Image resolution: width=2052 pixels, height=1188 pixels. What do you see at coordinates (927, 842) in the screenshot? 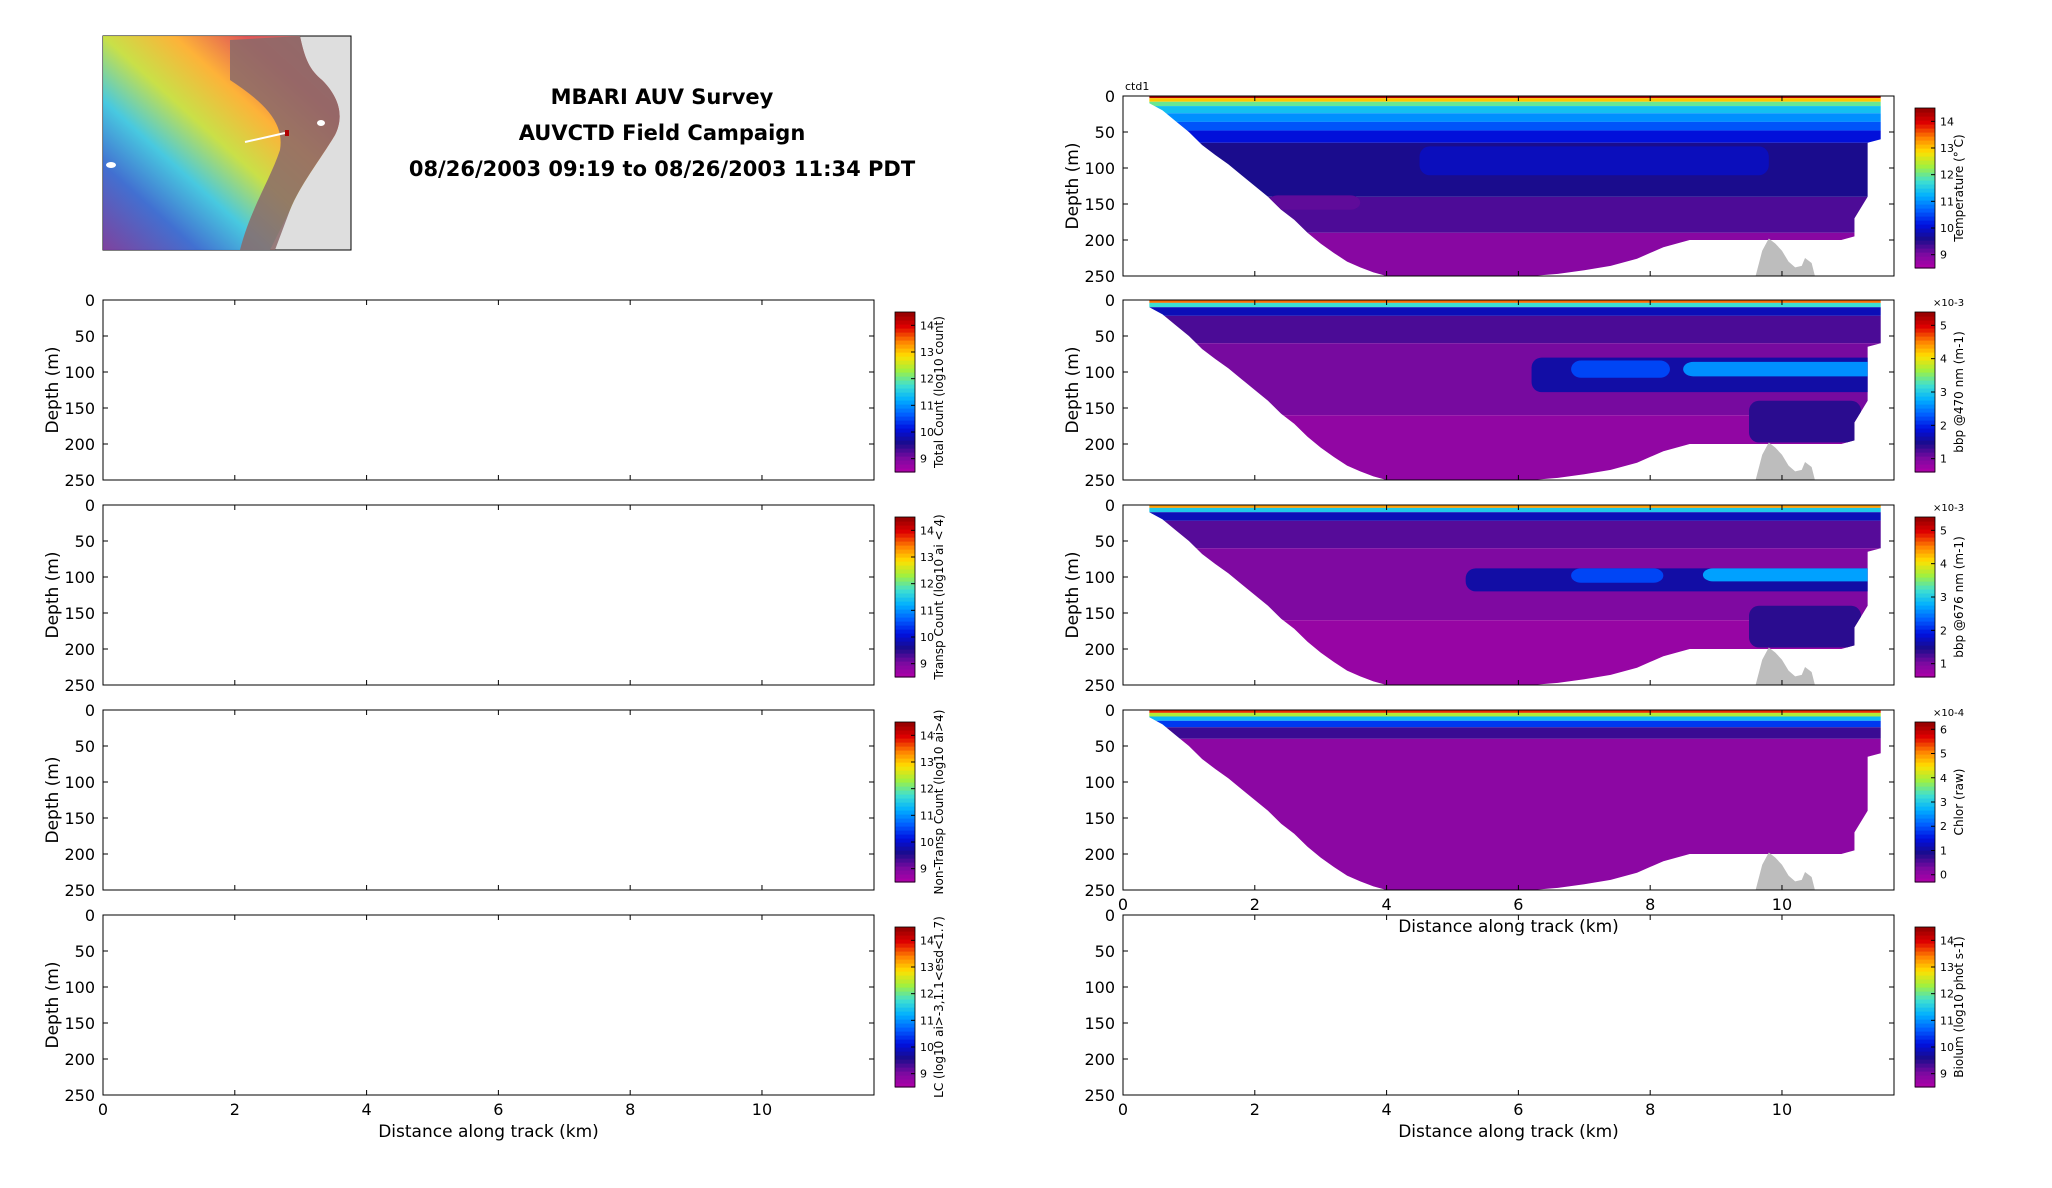
I see `colorbar-tick-label: 10` at bounding box center [927, 842].